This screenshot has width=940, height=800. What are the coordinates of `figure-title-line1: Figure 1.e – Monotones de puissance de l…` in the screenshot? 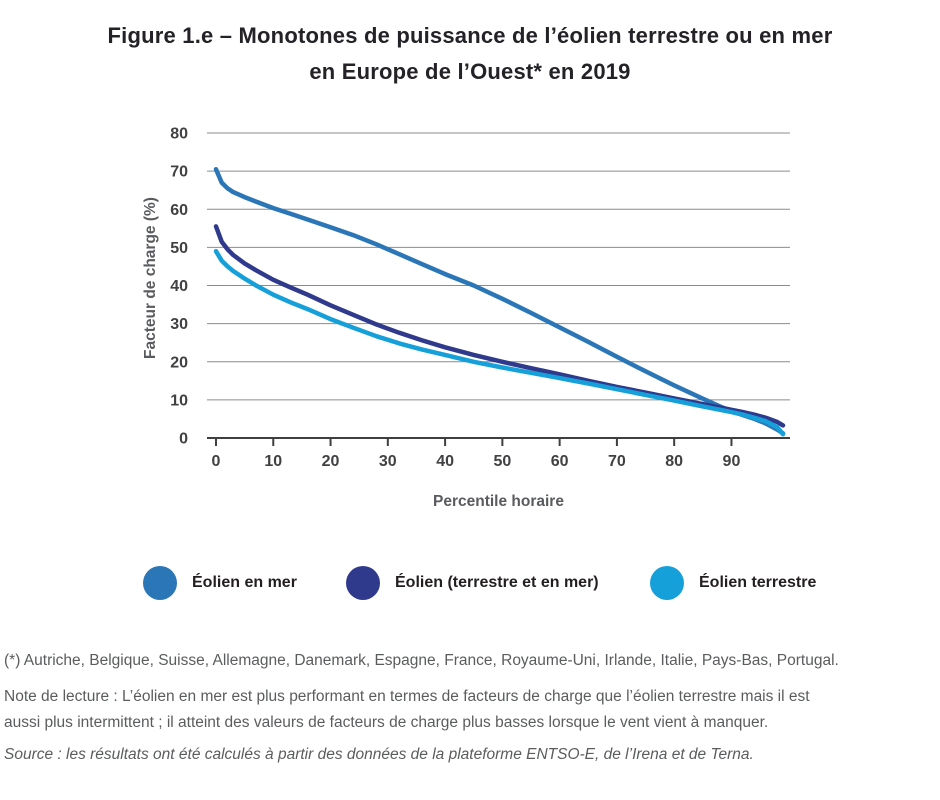 It's located at (470, 35).